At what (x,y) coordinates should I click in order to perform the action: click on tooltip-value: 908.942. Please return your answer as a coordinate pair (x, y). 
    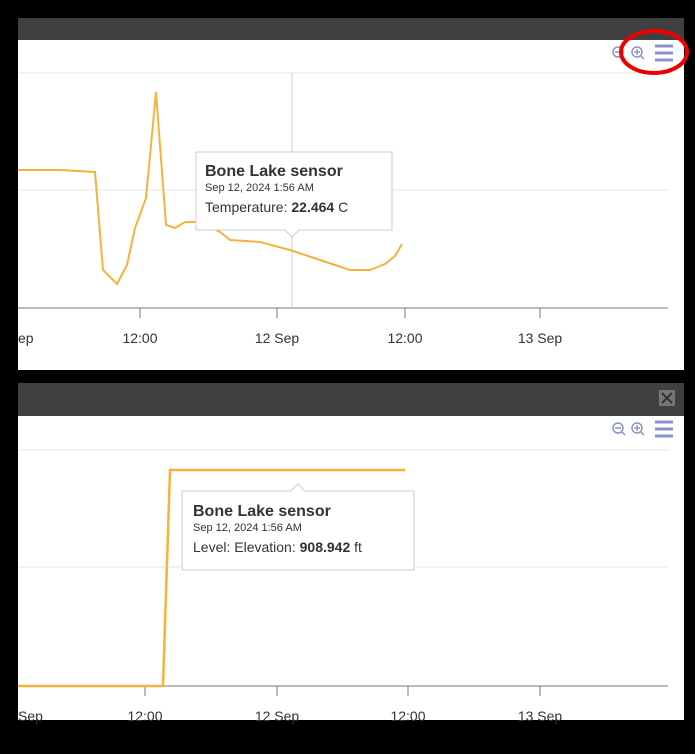
    Looking at the image, I should click on (325, 547).